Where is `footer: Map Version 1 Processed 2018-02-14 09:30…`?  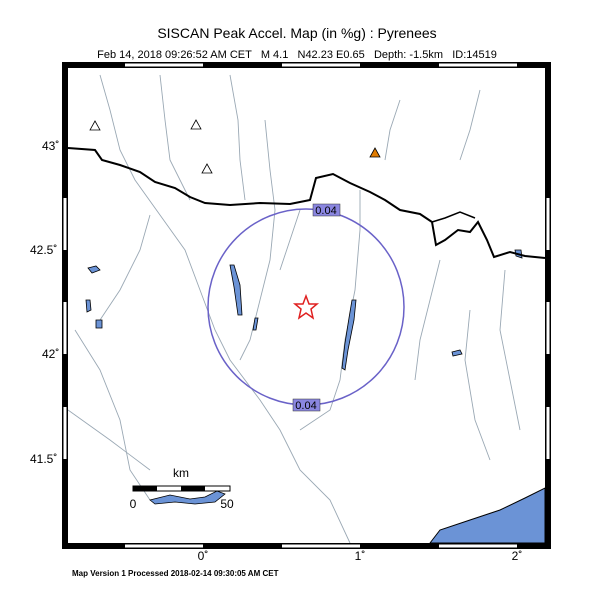
footer: Map Version 1 Processed 2018-02-14 09:30… is located at coordinates (175, 573).